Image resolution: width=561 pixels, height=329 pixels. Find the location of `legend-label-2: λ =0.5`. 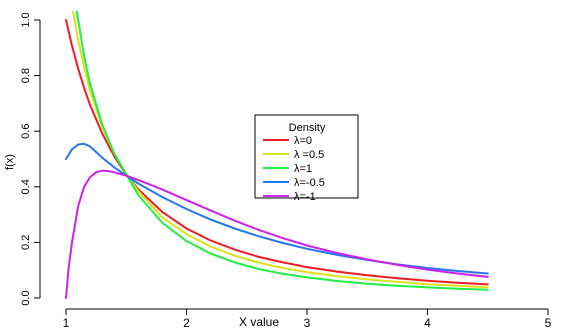

legend-label-2: λ =0.5 is located at coordinates (309, 155).